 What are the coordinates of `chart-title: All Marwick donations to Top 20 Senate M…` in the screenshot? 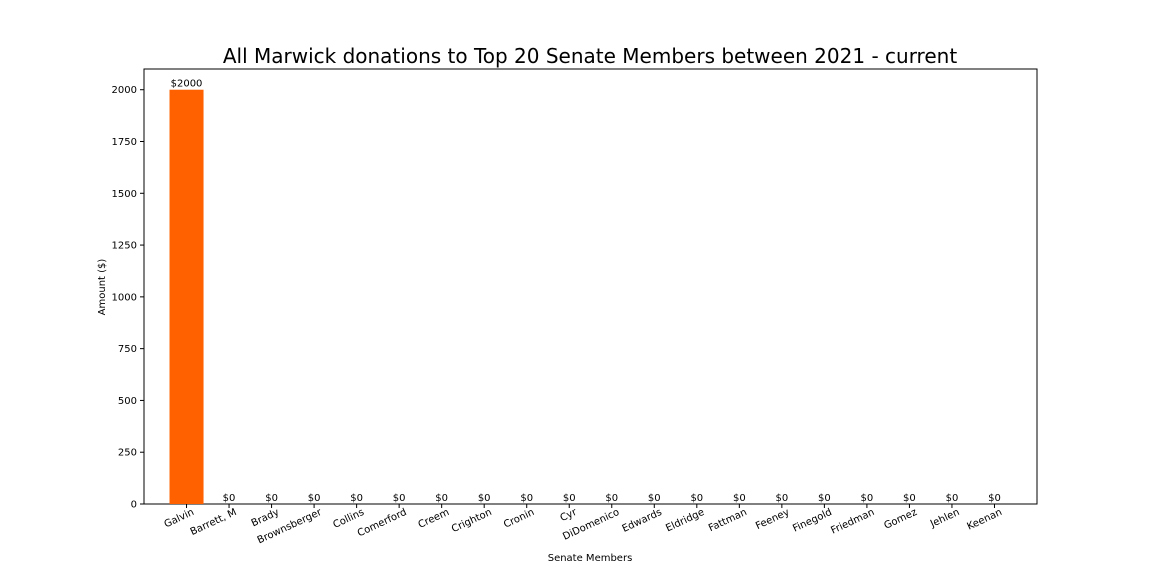 It's located at (590, 56).